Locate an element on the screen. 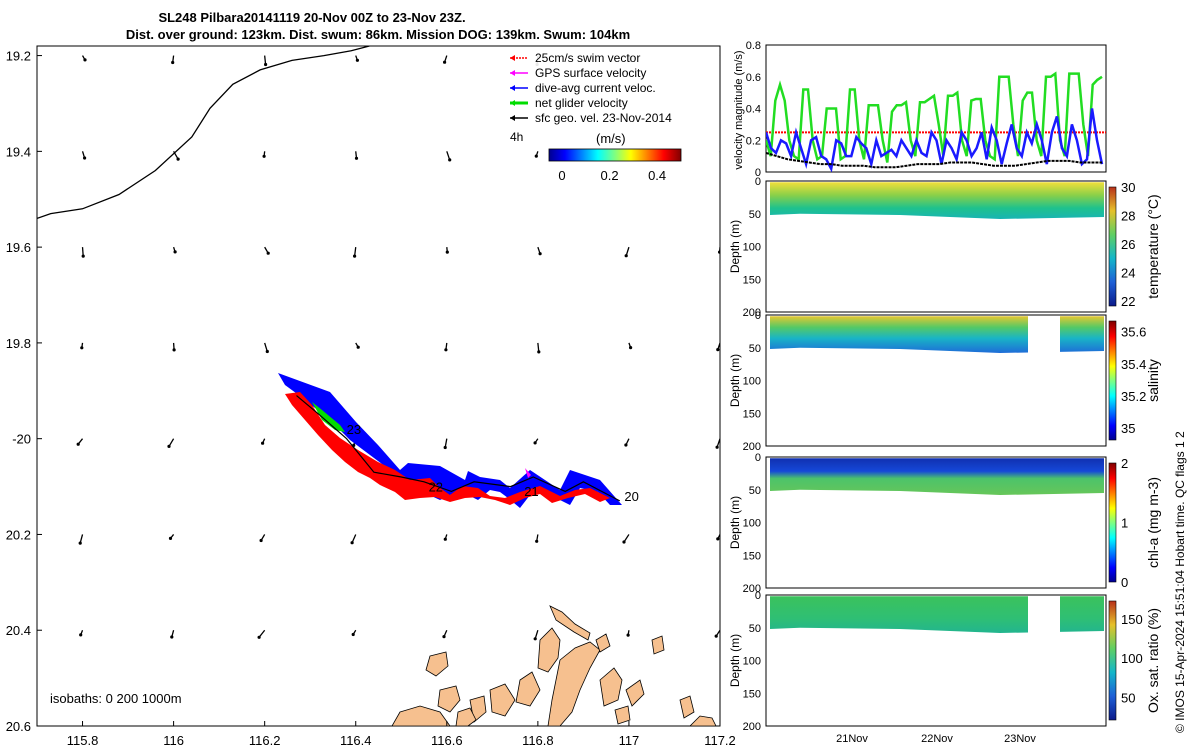 The height and width of the screenshot is (750, 1200). legend-background is located at coordinates (595, 94).